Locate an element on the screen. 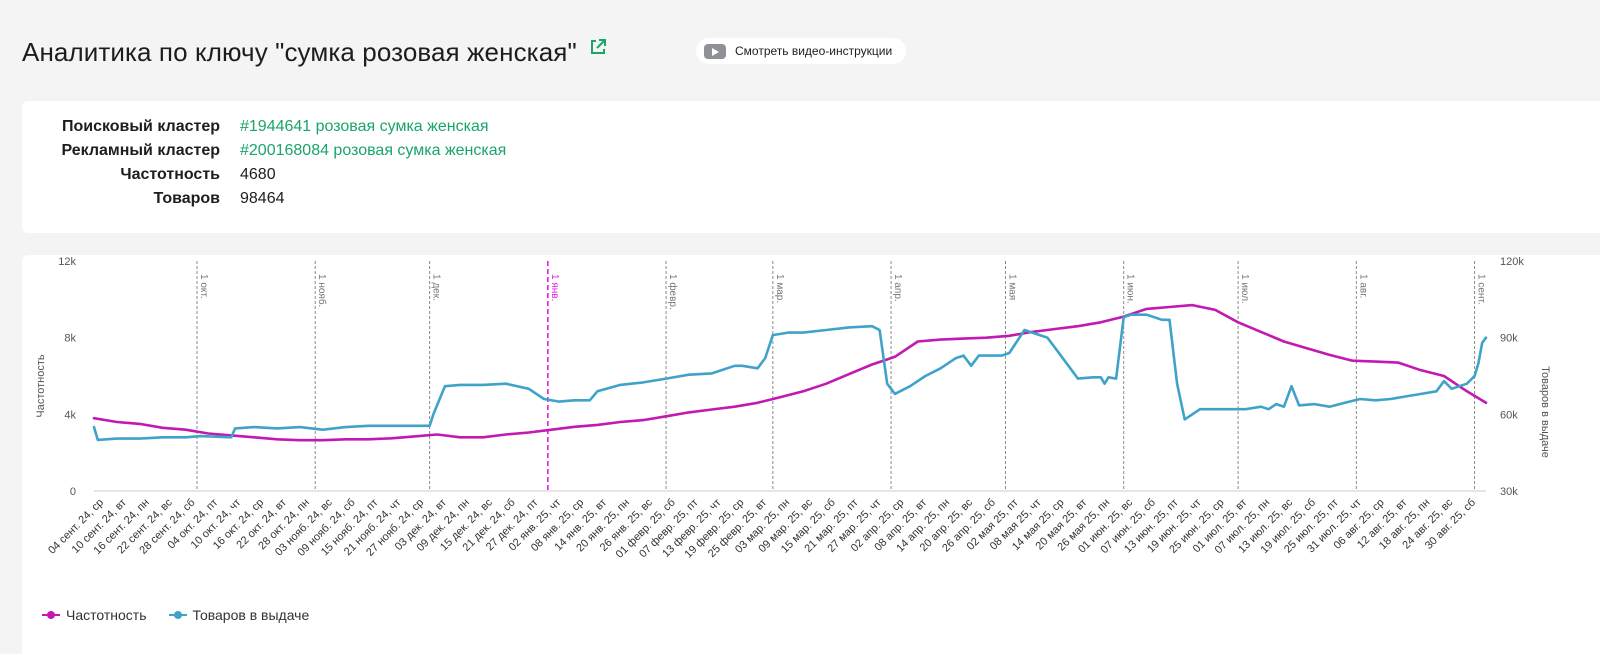 The height and width of the screenshot is (654, 1600). external-link-icon is located at coordinates (598, 47).